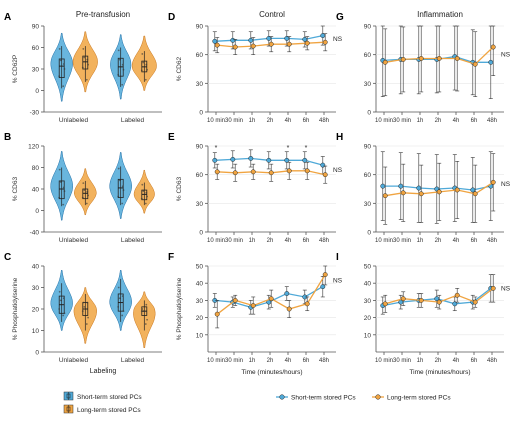 The image size is (520, 422). I want to click on panel-title: Inflammation, so click(440, 14).